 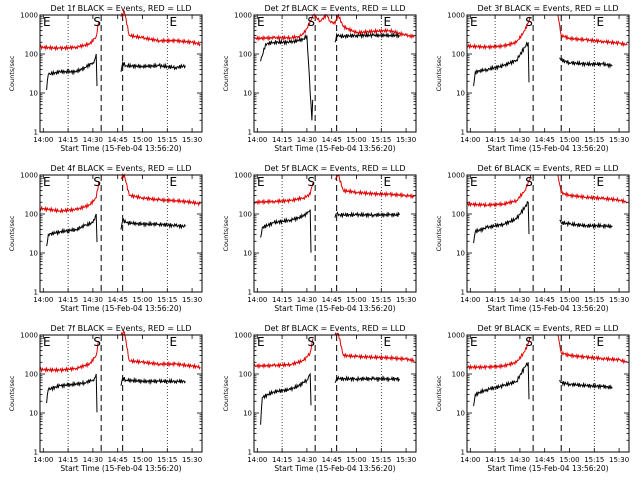 I want to click on panel-title: Det 3f BLACK = Events, RED = LLD, so click(x=547, y=8).